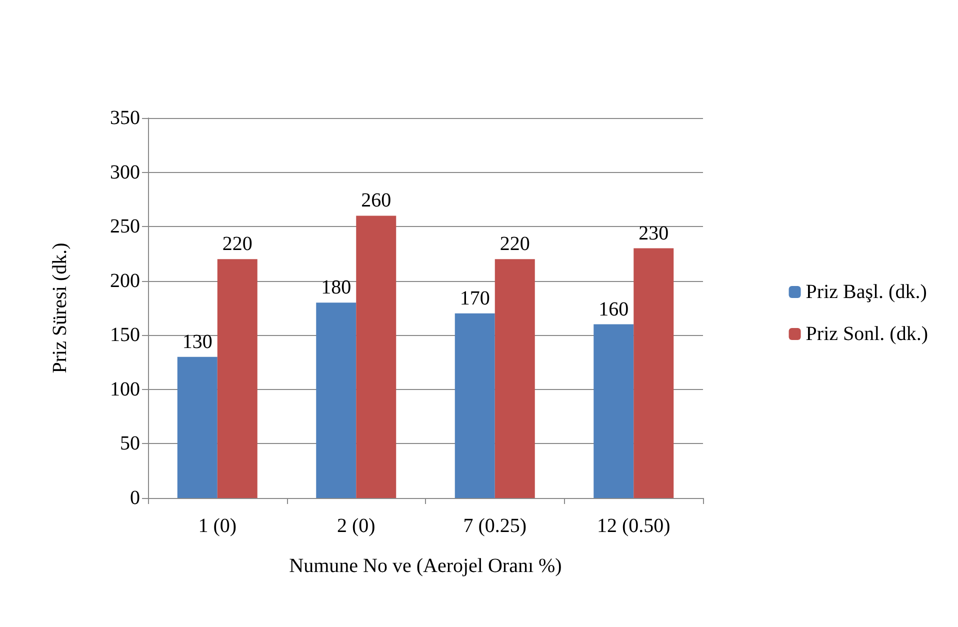 The image size is (958, 627). Describe the element at coordinates (495, 526) in the screenshot. I see `x-tick-label: 7 (0.25)` at that location.